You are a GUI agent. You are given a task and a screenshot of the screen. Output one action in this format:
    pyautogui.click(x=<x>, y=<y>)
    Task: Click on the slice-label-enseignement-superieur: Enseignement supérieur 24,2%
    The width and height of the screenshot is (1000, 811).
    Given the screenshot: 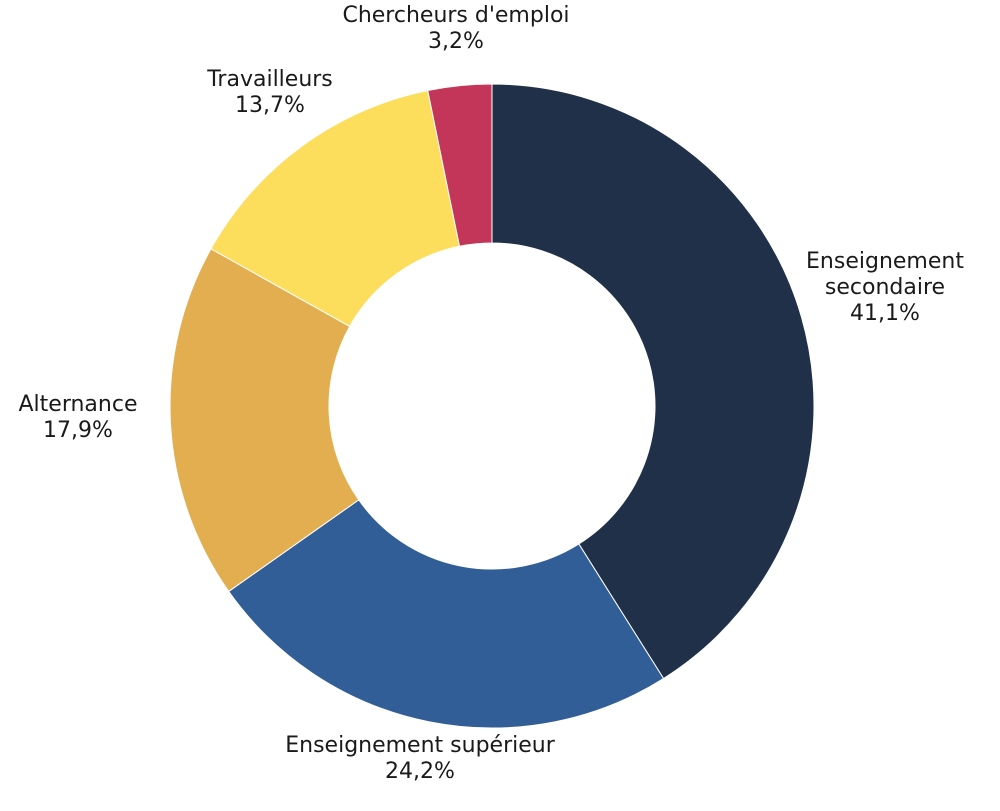 What is the action you would take?
    pyautogui.click(x=420, y=758)
    